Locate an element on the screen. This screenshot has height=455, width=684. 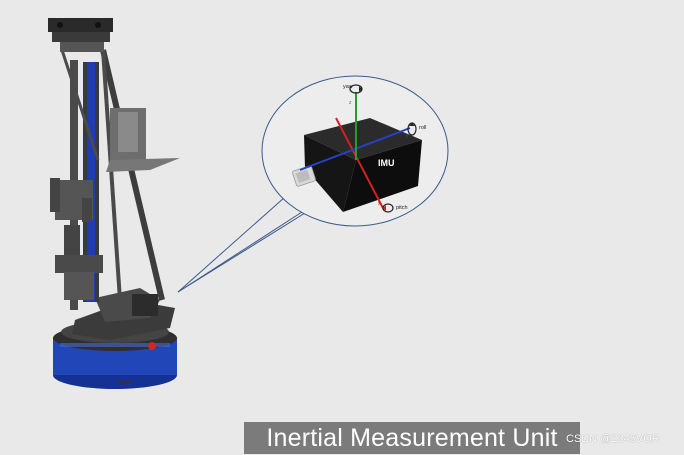
caption-banner: Inertial Measurement Unit is located at coordinates (412, 438).